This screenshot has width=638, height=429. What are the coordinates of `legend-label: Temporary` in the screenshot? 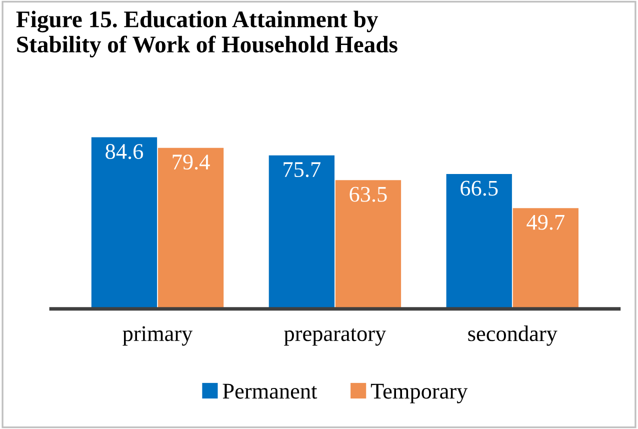 It's located at (419, 394).